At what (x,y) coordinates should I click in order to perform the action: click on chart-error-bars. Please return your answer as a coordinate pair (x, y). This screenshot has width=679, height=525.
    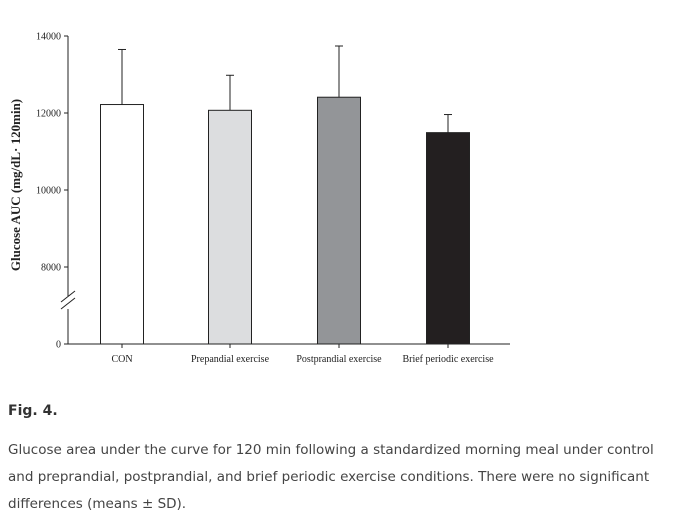
    Looking at the image, I should click on (285, 89).